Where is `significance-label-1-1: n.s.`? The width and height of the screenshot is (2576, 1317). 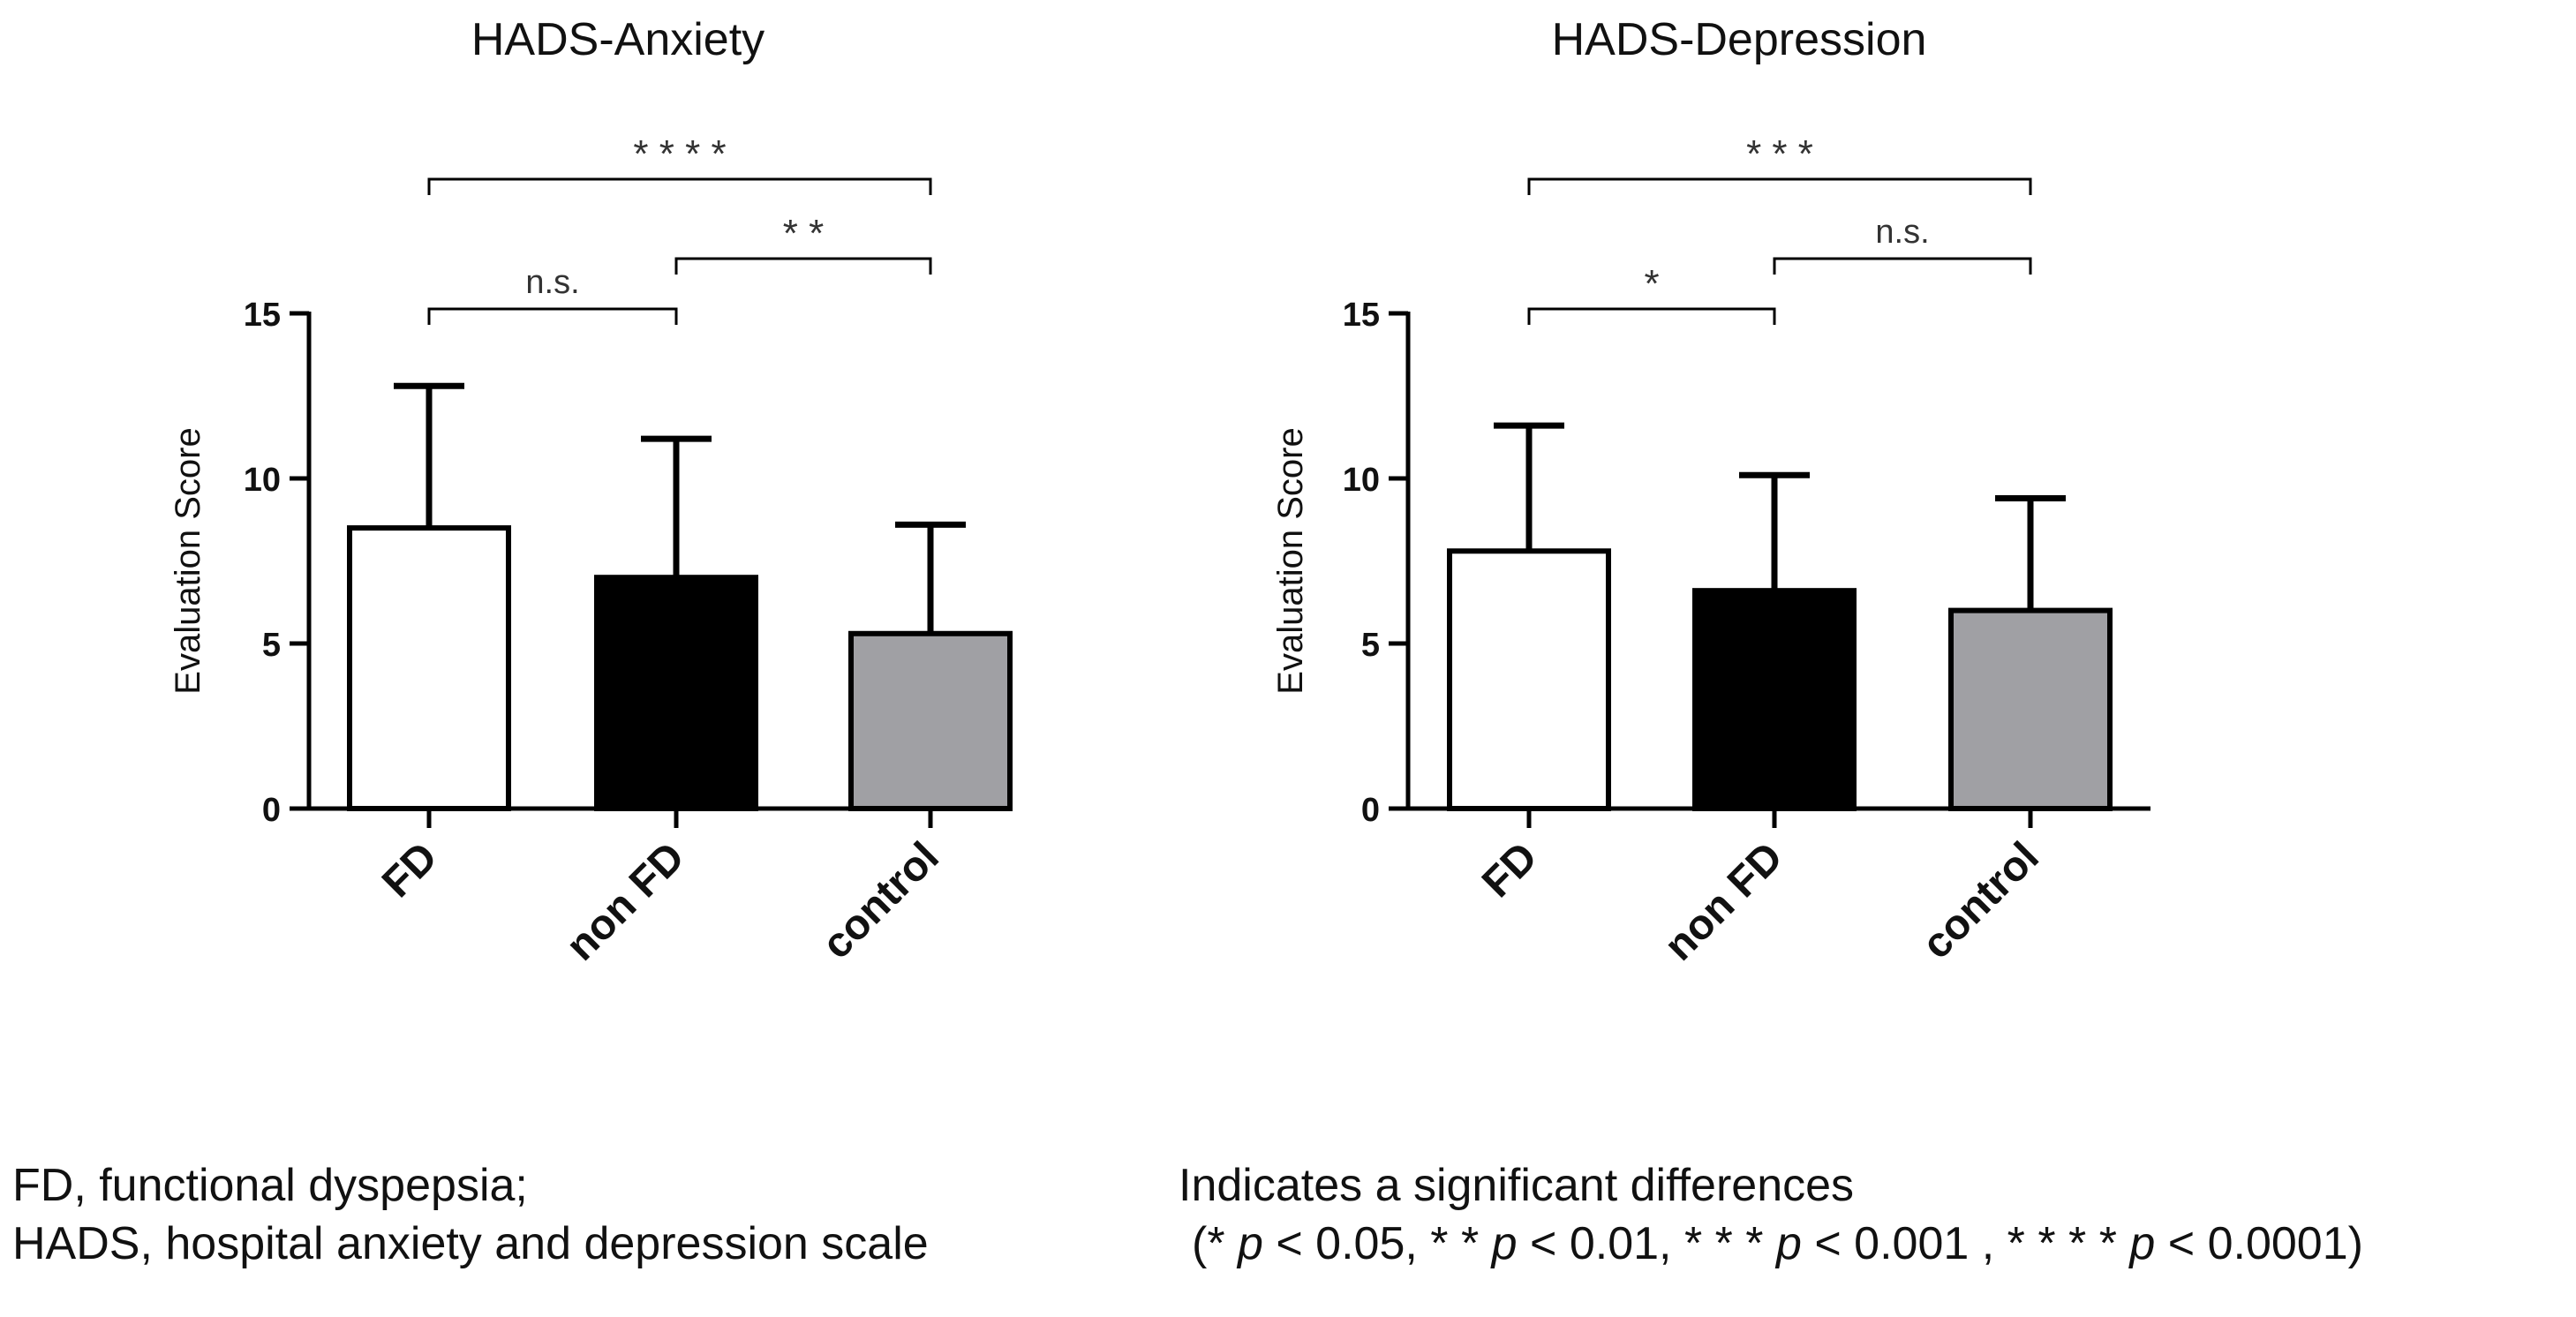 significance-label-1-1: n.s. is located at coordinates (1902, 232).